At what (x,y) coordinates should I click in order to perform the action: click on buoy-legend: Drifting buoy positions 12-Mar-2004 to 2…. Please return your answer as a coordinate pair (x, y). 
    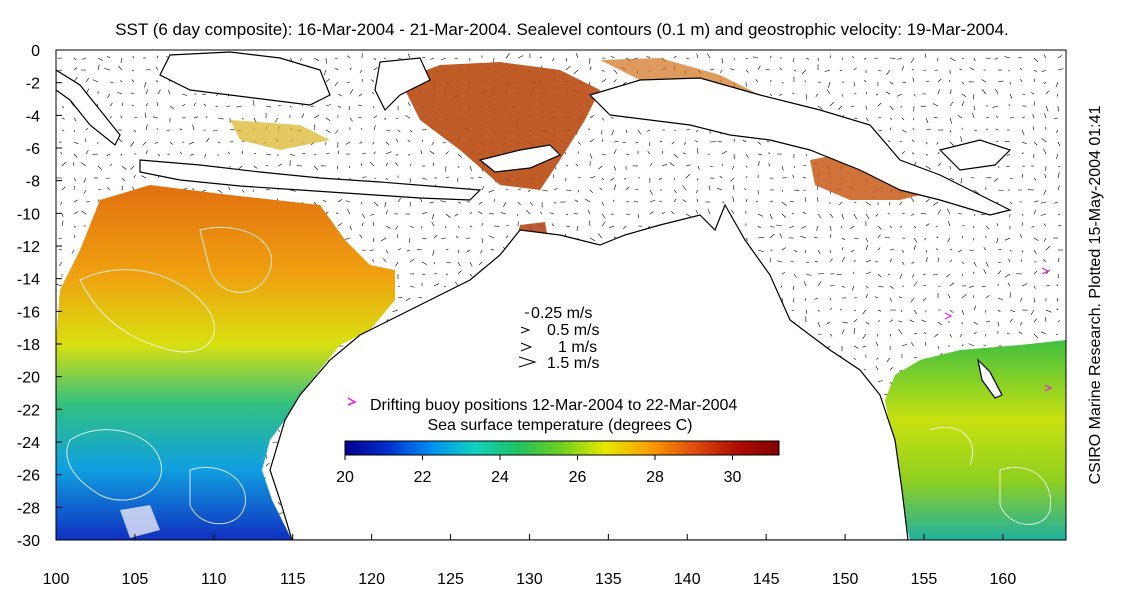
    Looking at the image, I should click on (542, 405).